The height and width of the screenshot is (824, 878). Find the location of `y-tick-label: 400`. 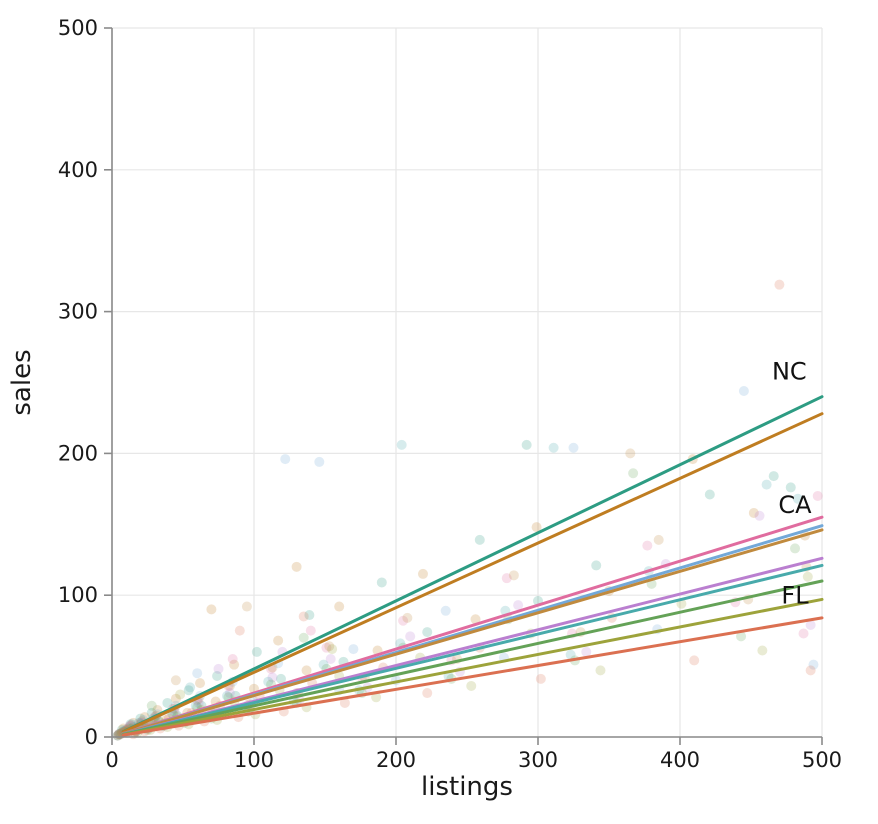

y-tick-label: 400 is located at coordinates (78, 170).